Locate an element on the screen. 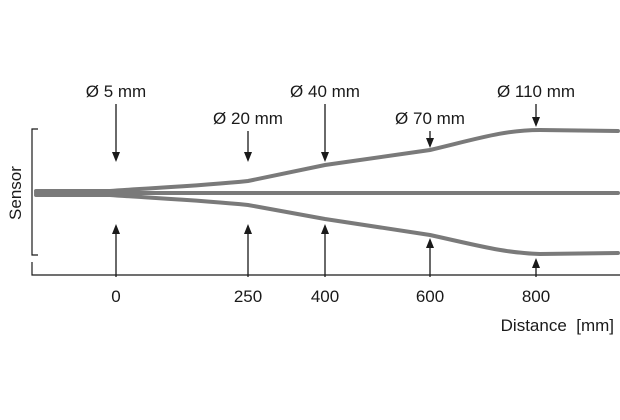  distance-label-800: 800 is located at coordinates (536, 296).